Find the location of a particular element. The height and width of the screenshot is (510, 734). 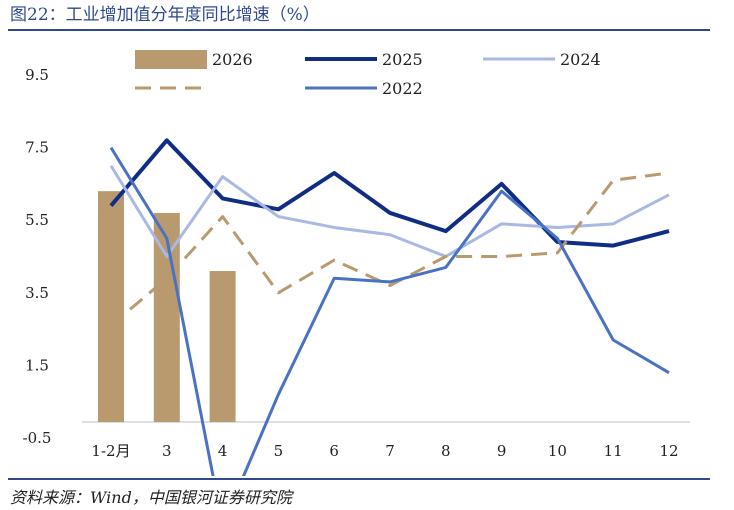

x-tick-label: 8 is located at coordinates (446, 451).